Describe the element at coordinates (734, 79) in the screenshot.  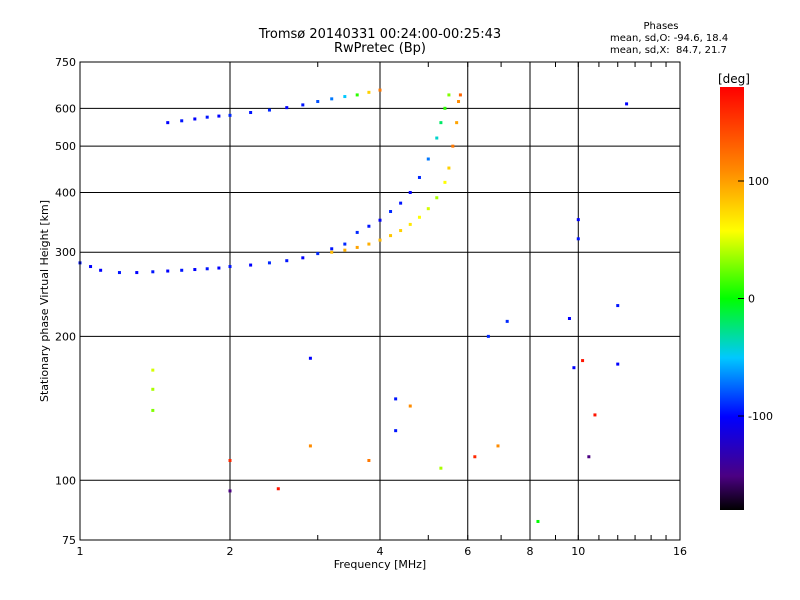
I see `colorbar-label: [deg]` at that location.